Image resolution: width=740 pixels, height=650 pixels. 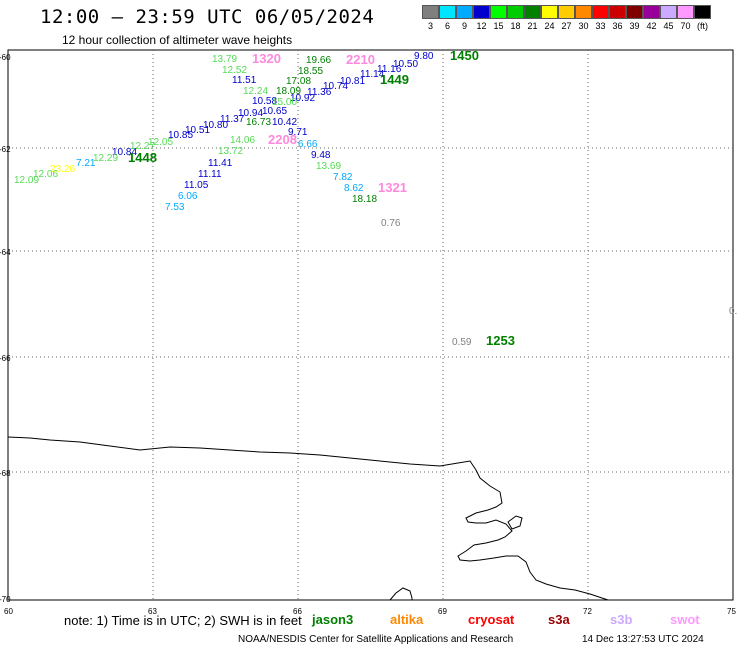 I want to click on lat-tick: -62, so click(x=5, y=149).